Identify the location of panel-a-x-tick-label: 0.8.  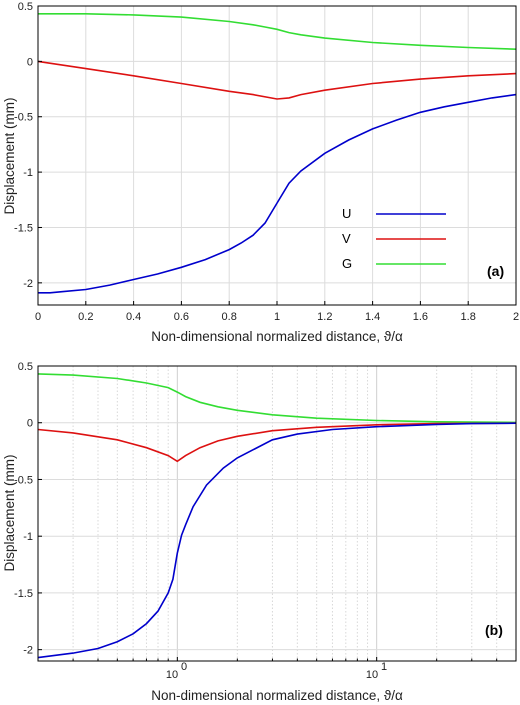
(229, 317).